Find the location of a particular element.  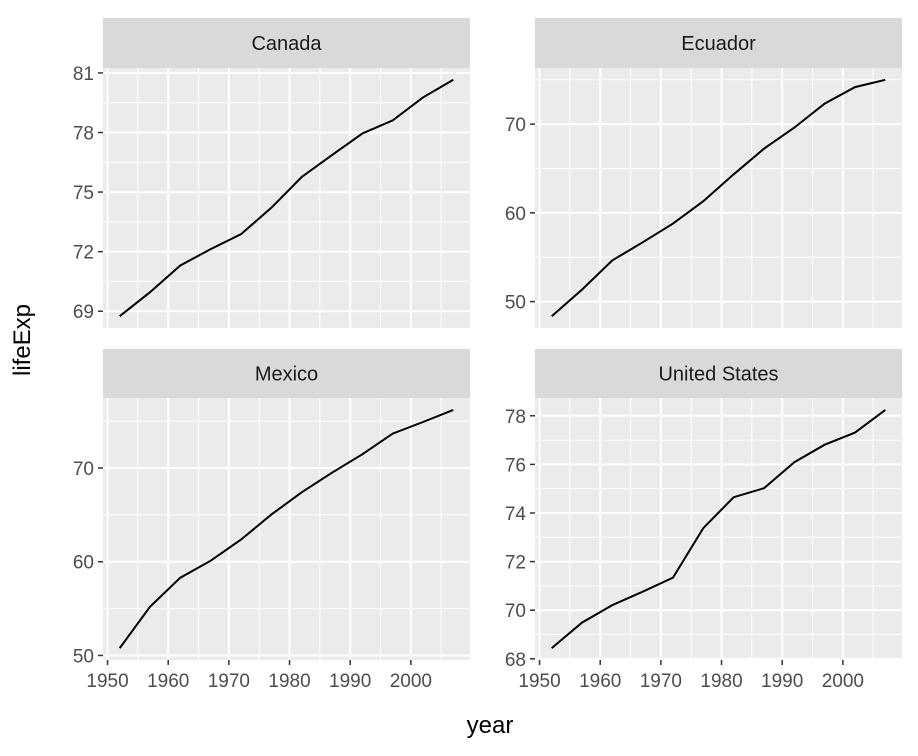

y-tick-label: 68 is located at coordinates (515, 660).